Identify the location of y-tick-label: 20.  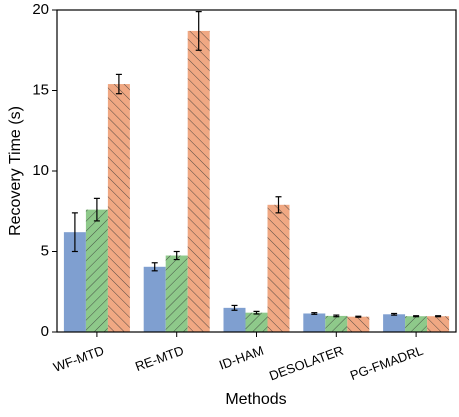
(40, 9).